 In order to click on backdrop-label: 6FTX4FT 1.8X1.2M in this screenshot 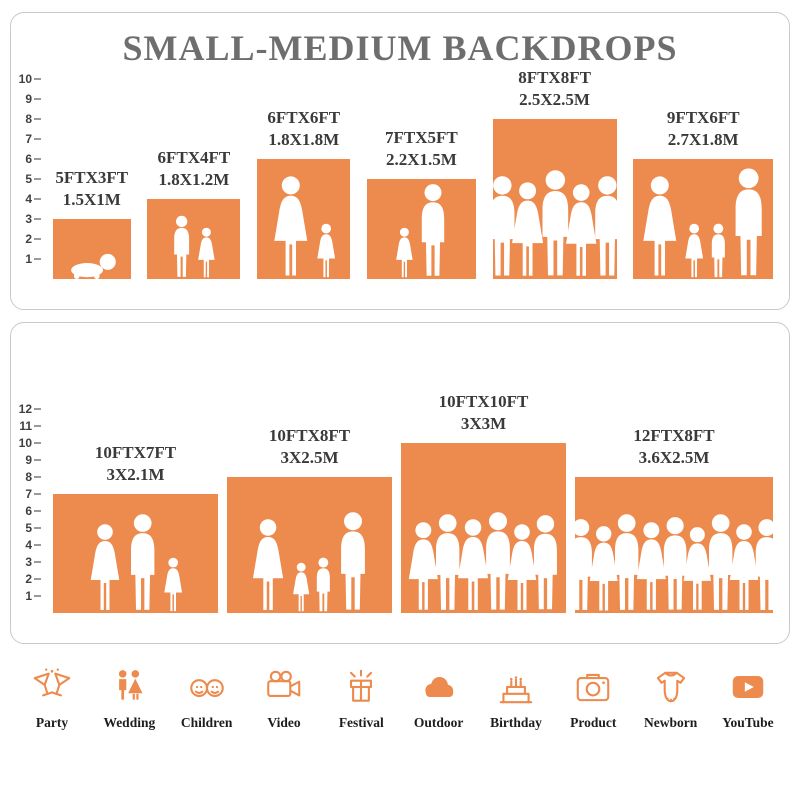, I will do `click(194, 169)`.